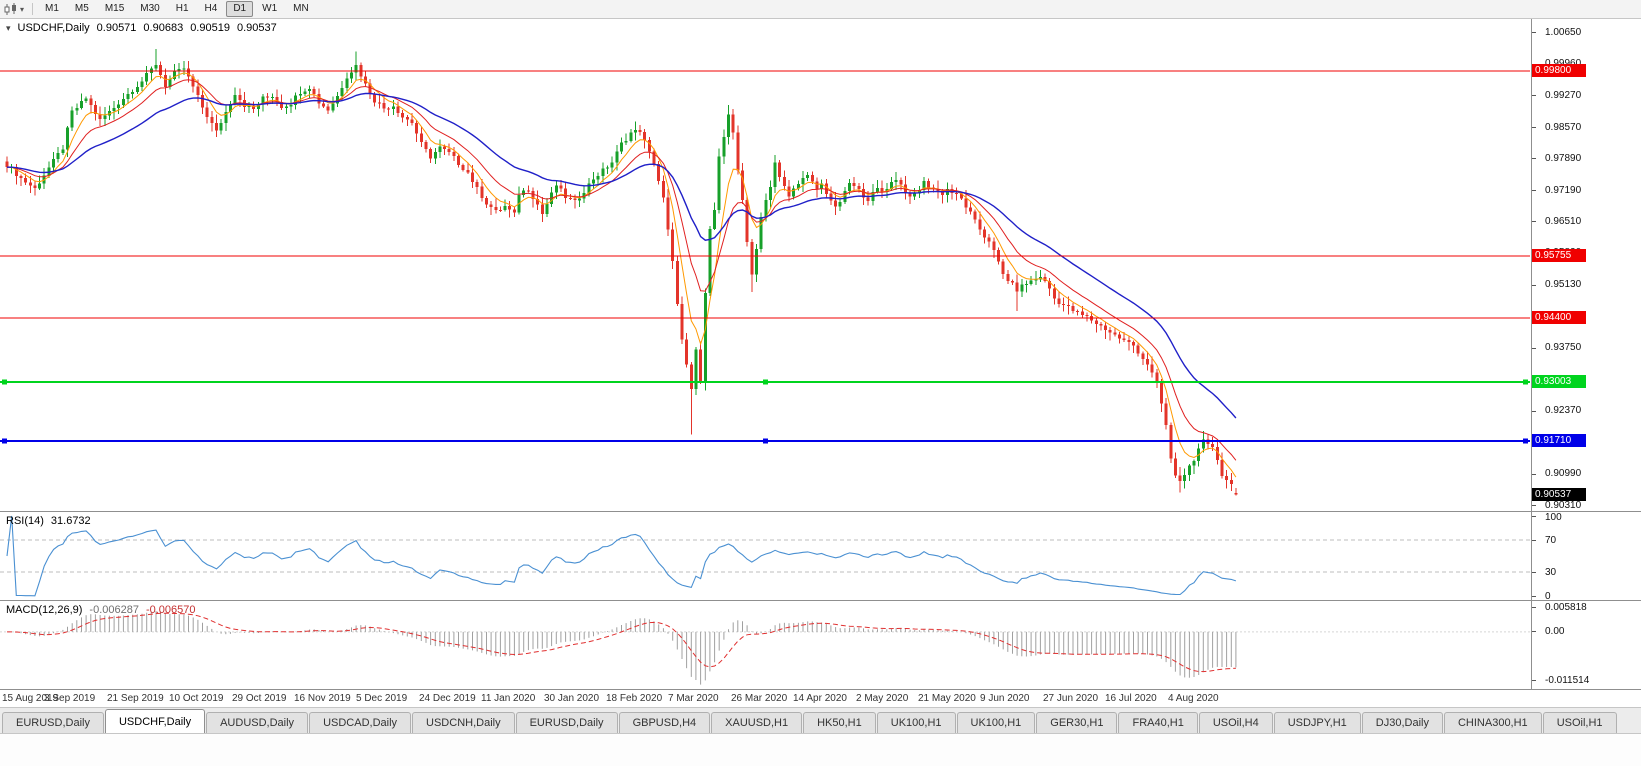 This screenshot has height=766, width=1641. What do you see at coordinates (150, 8) in the screenshot?
I see `timeframe-button-m30: M30` at bounding box center [150, 8].